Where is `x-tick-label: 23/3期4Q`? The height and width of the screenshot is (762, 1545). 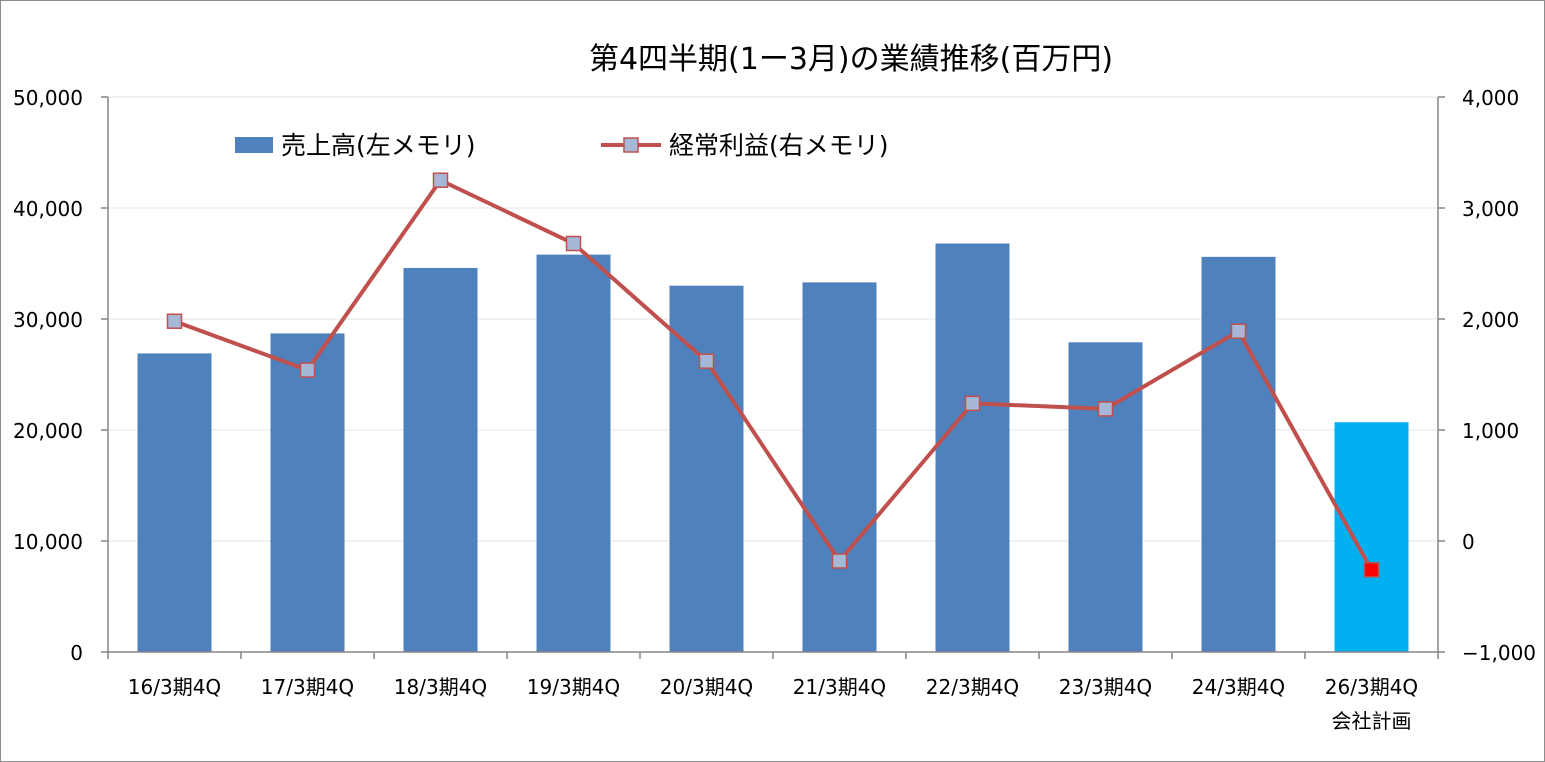 x-tick-label: 23/3期4Q is located at coordinates (1105, 687).